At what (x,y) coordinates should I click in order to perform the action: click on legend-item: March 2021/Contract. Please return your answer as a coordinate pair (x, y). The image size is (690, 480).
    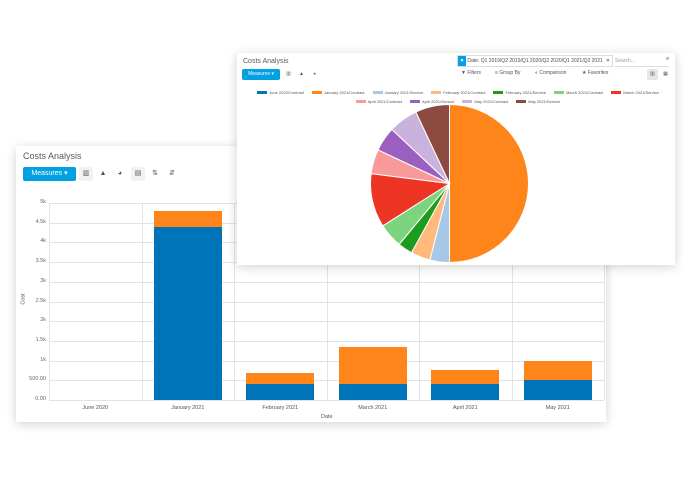
    Looking at the image, I should click on (578, 92).